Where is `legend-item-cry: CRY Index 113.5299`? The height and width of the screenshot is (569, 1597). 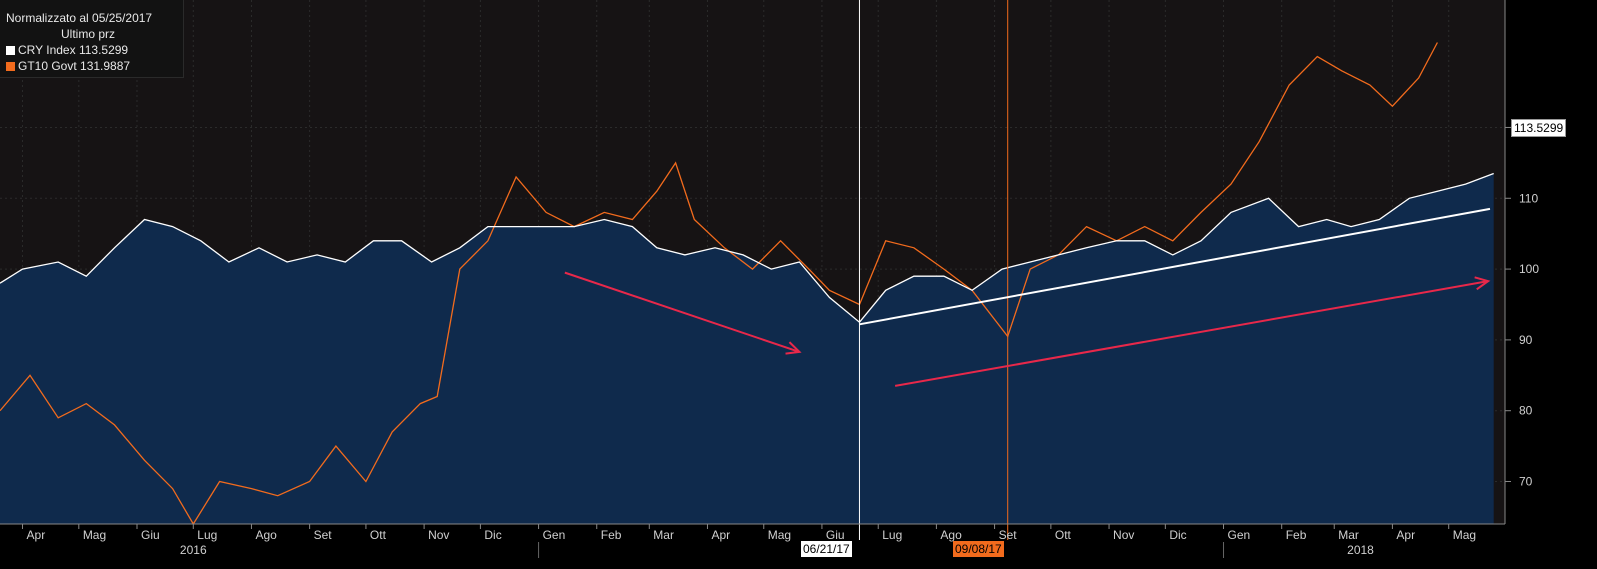
legend-item-cry: CRY Index 113.5299 is located at coordinates (94, 50).